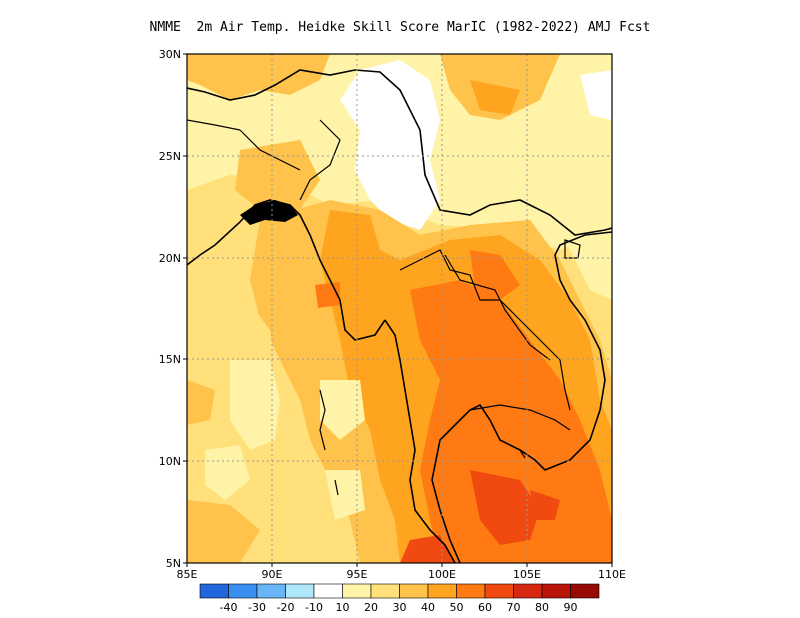 The width and height of the screenshot is (800, 618). Describe the element at coordinates (505, 507) in the screenshot. I see `field-70-gulf` at that location.